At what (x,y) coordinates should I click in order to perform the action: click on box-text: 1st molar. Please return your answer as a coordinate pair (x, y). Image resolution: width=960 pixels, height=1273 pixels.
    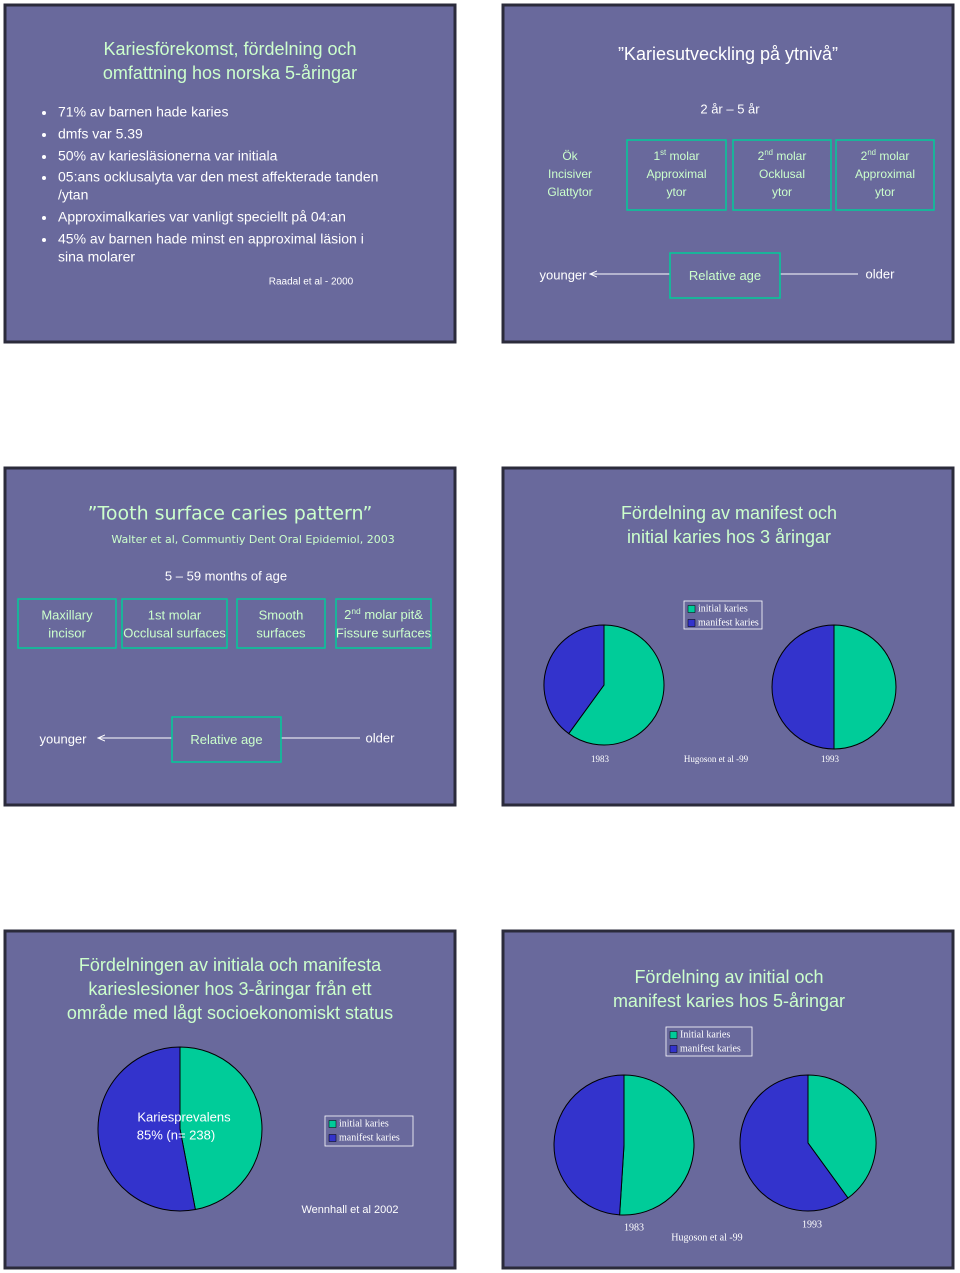
    Looking at the image, I should click on (175, 614).